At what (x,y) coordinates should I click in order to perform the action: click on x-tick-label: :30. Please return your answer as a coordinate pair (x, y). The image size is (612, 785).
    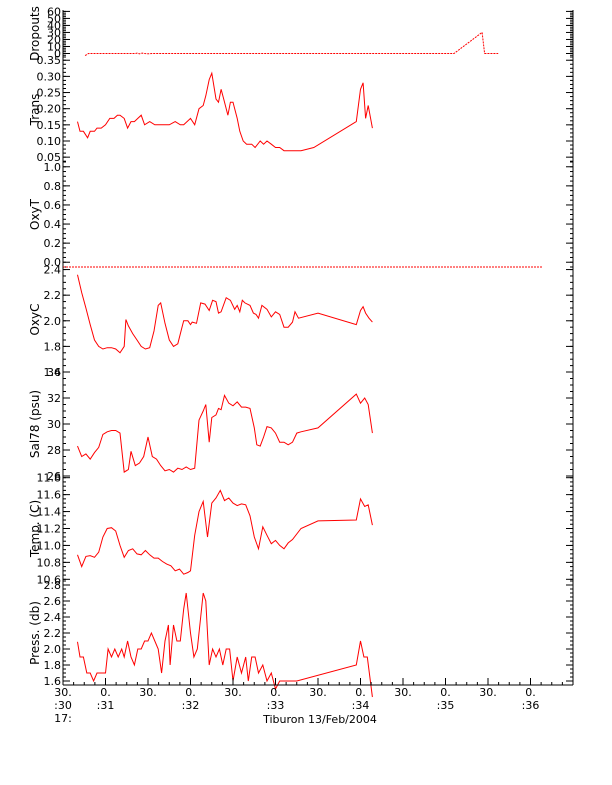
    Looking at the image, I should click on (63, 705).